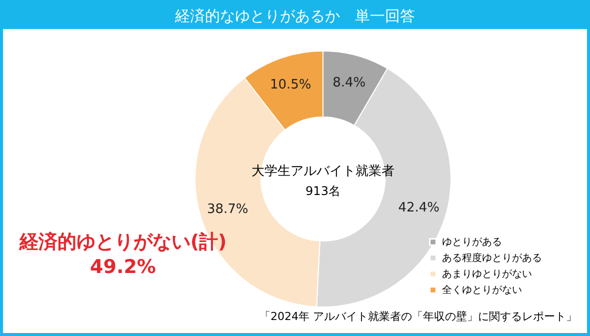 The width and height of the screenshot is (590, 336). What do you see at coordinates (487, 274) in the screenshot?
I see `legend-label: あまりゆとりがない` at bounding box center [487, 274].